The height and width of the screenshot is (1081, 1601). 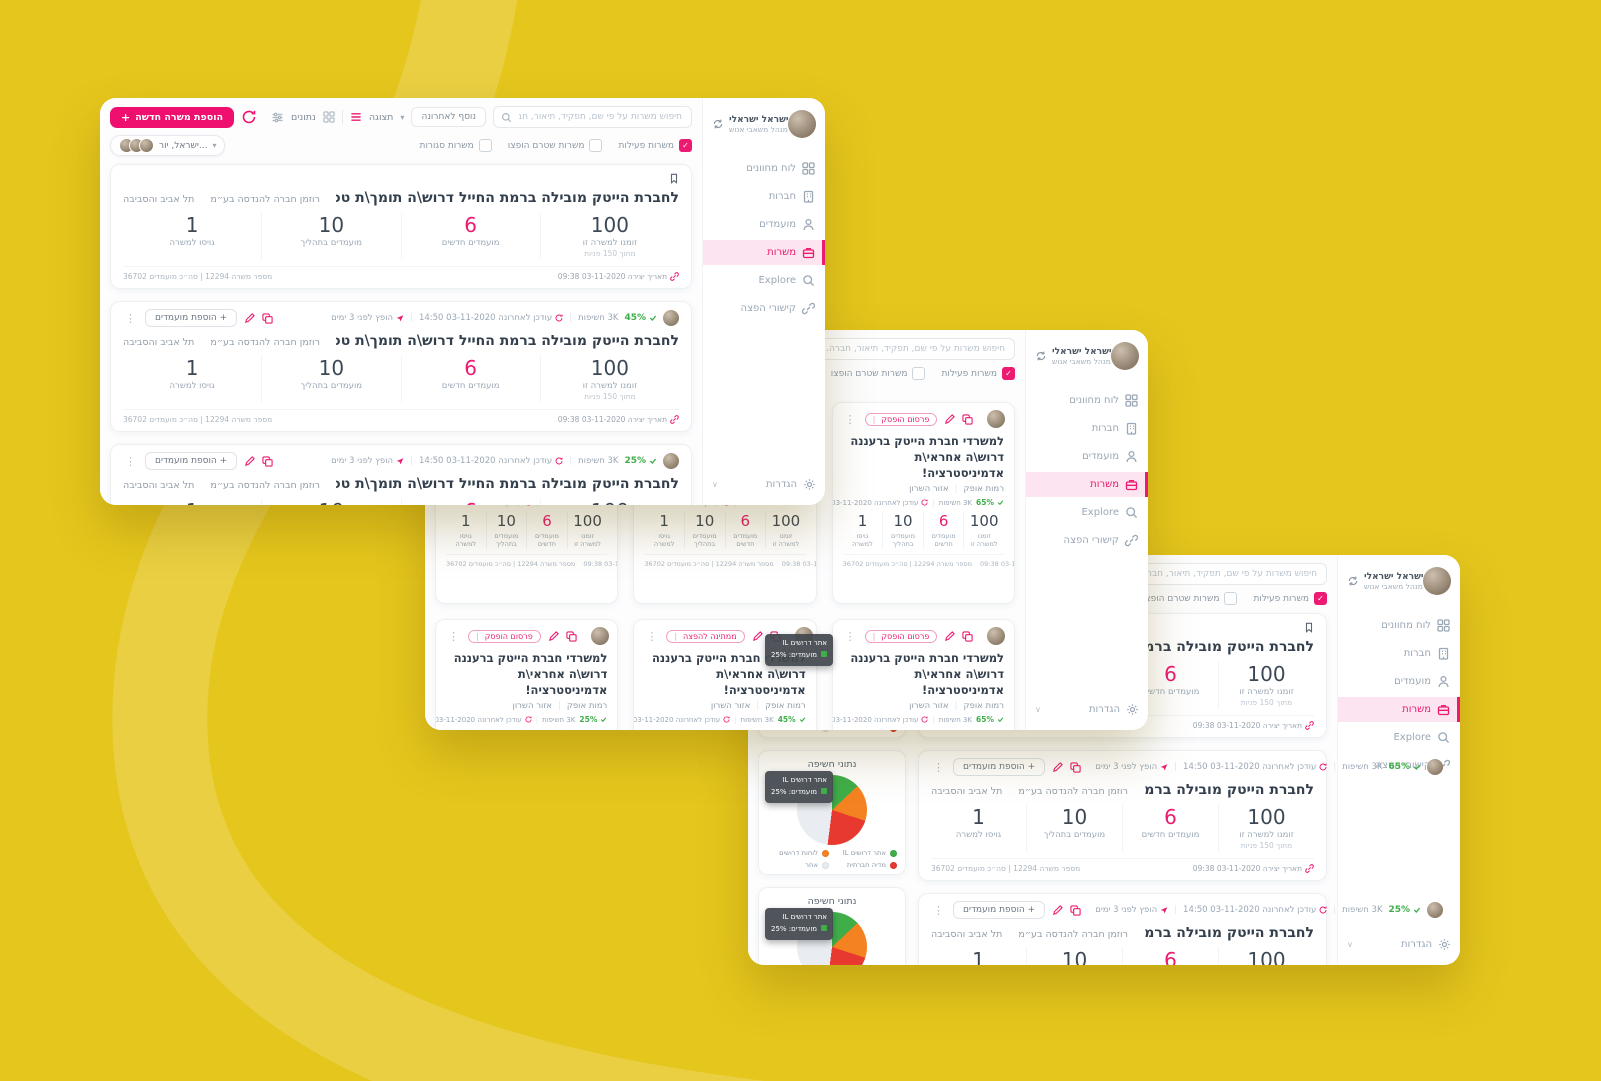 I want to click on refresh-icon, so click(x=249, y=117).